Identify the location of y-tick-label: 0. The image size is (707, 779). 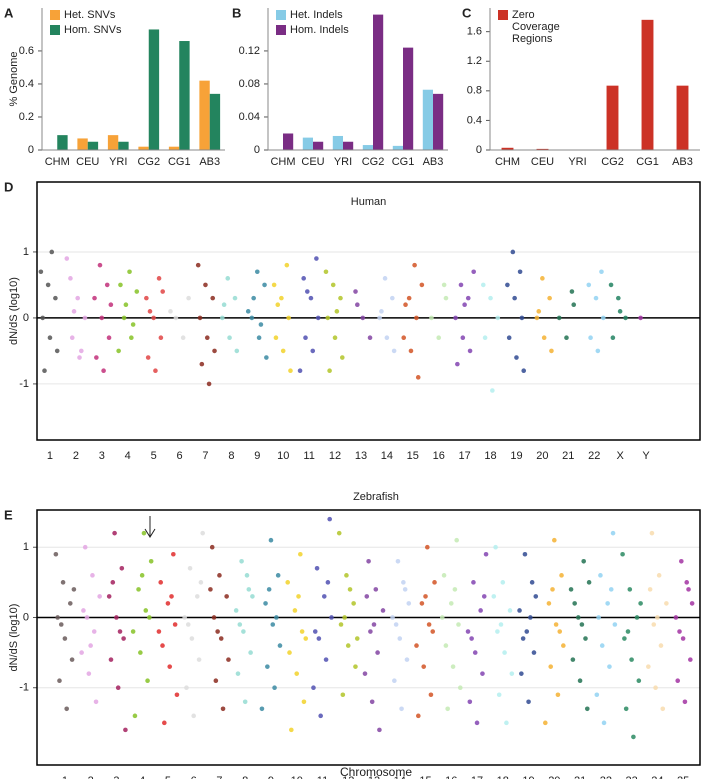
(479, 150).